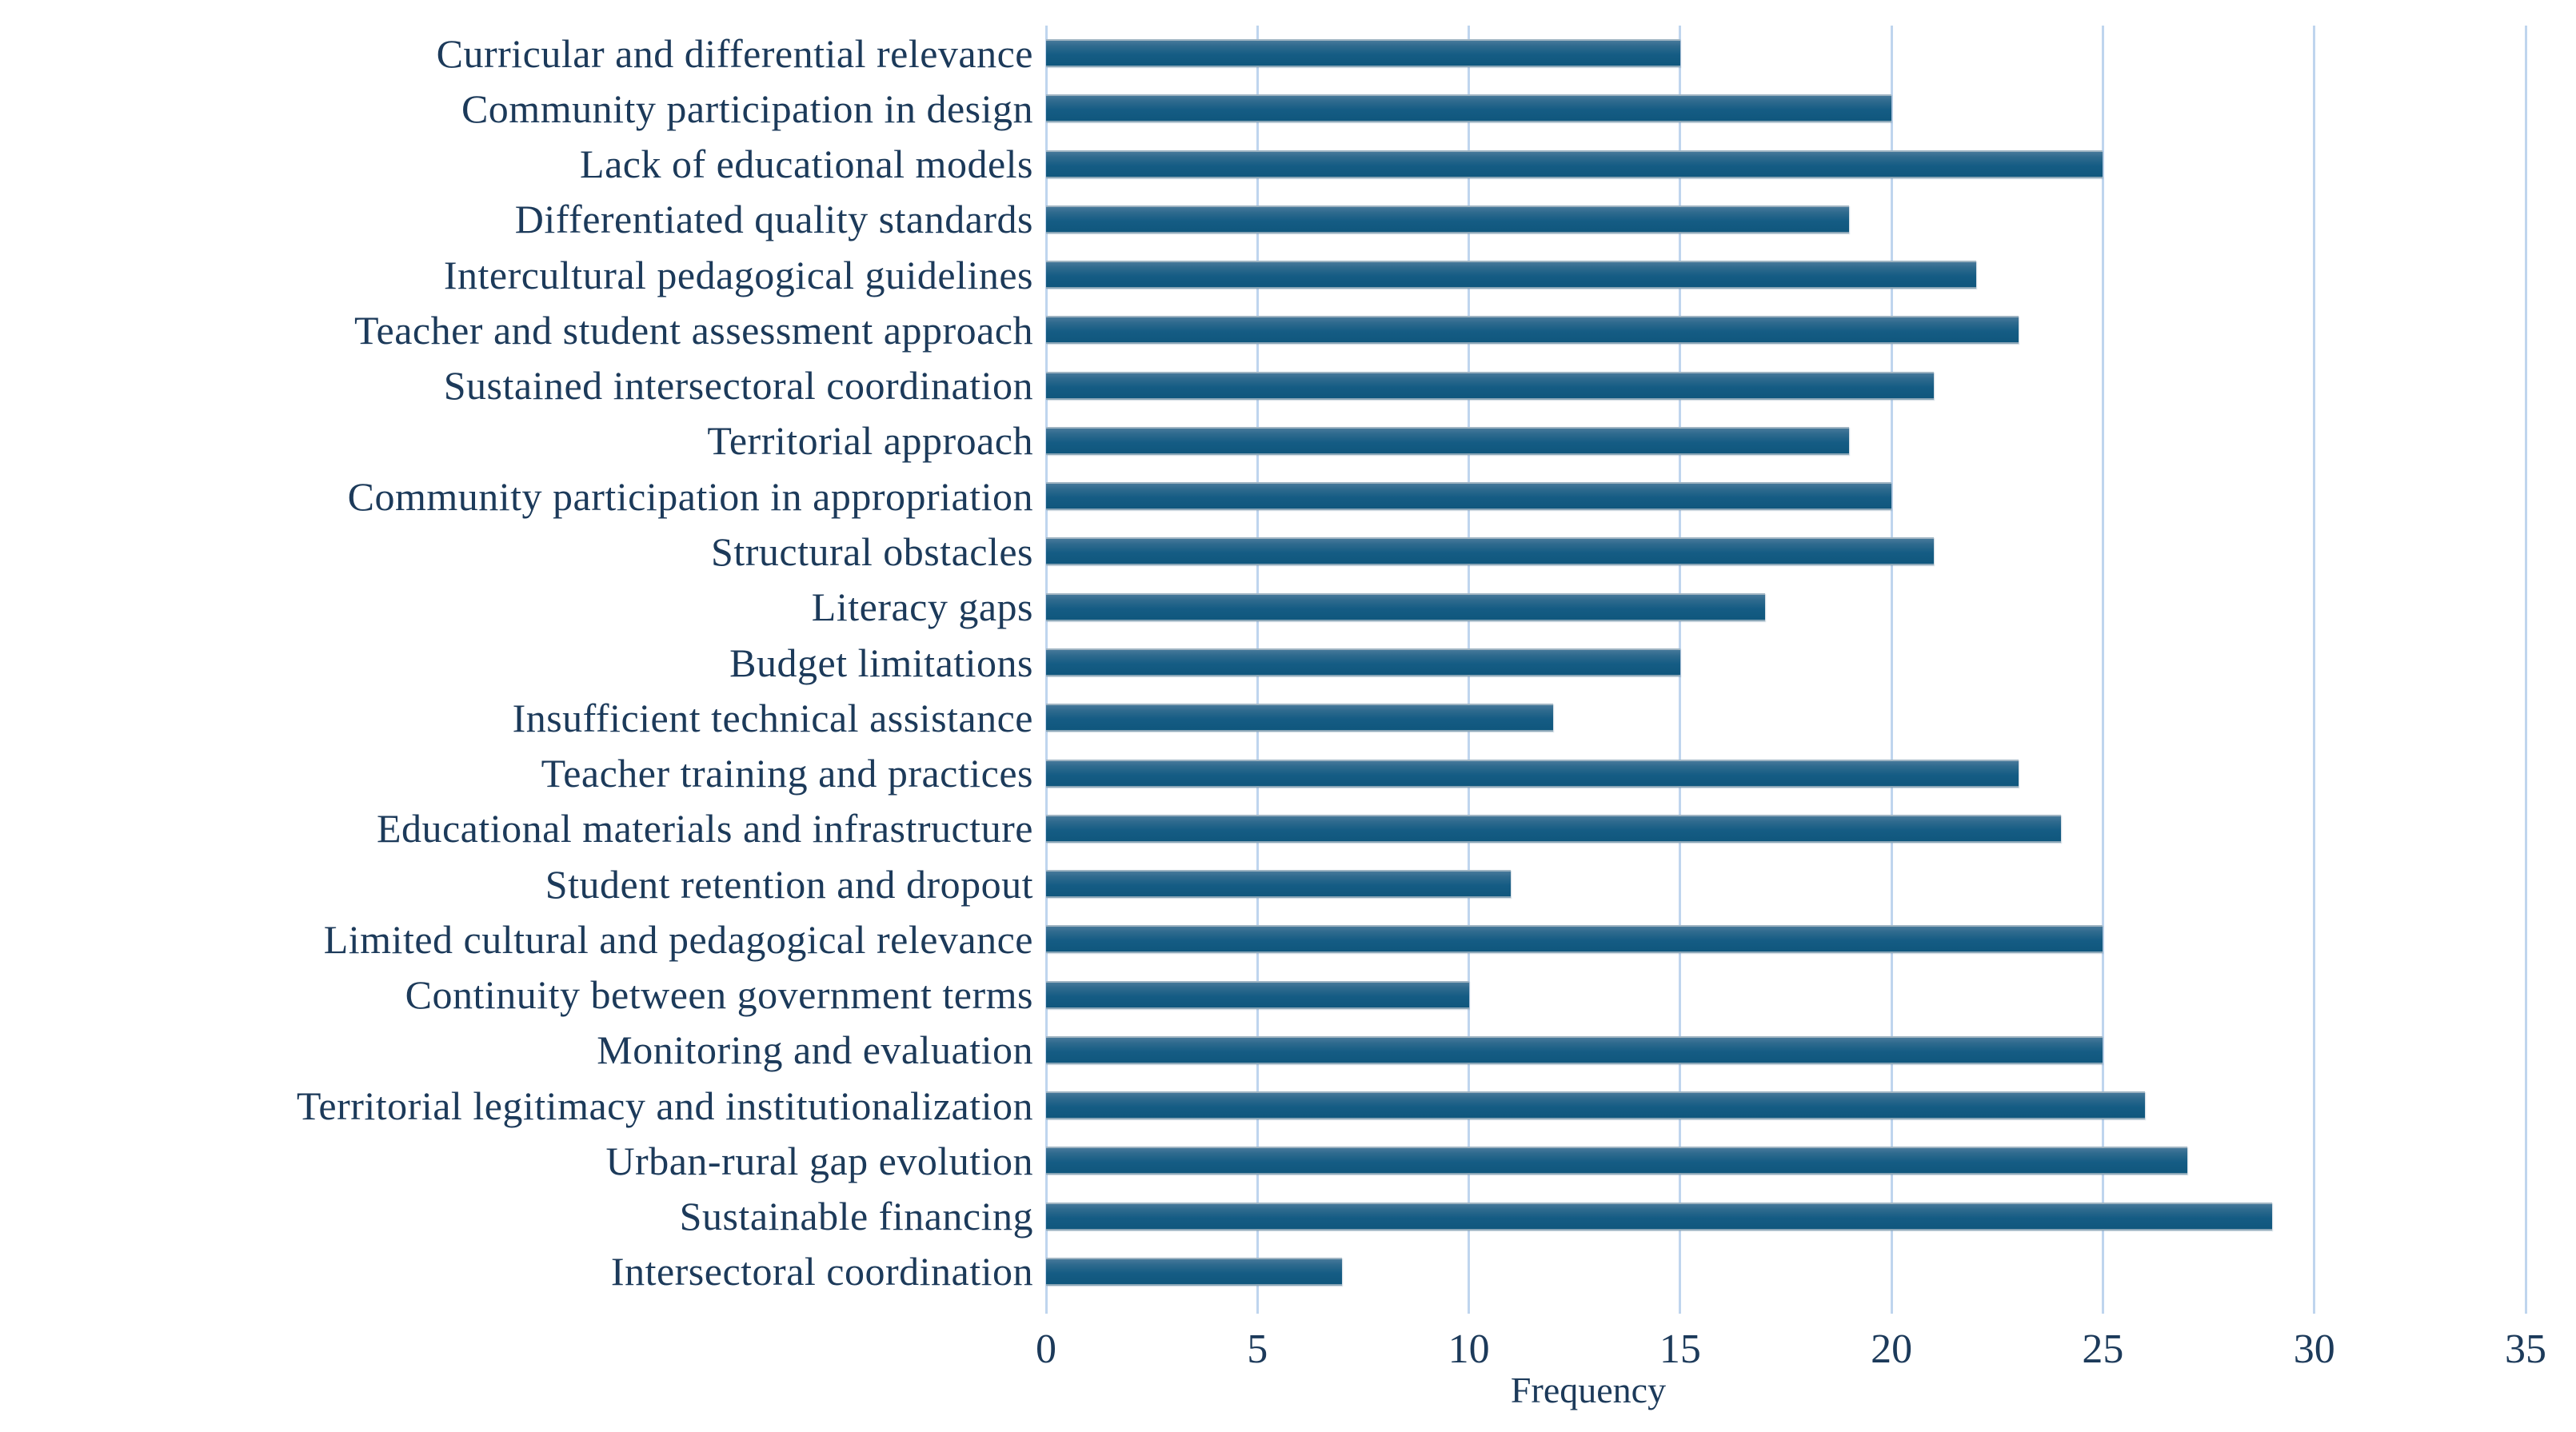  What do you see at coordinates (1258, 1349) in the screenshot?
I see `x-tick-label: 5` at bounding box center [1258, 1349].